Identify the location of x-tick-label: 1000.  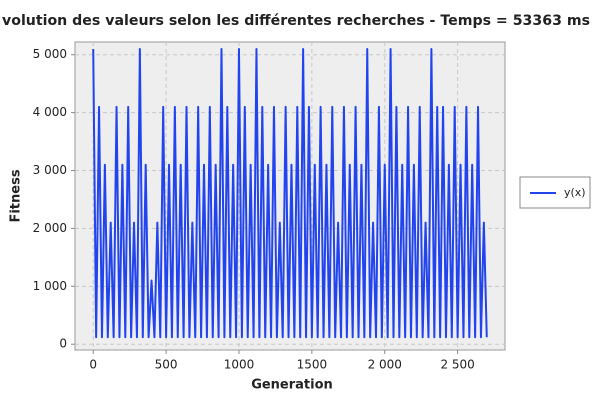
(239, 365).